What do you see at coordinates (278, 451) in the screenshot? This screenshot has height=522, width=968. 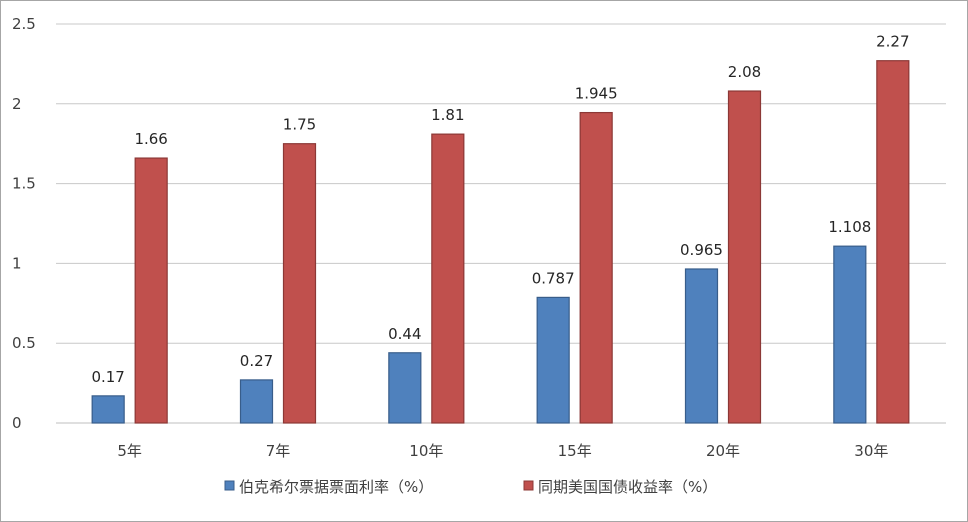 I see `x-tick-label: 7年` at bounding box center [278, 451].